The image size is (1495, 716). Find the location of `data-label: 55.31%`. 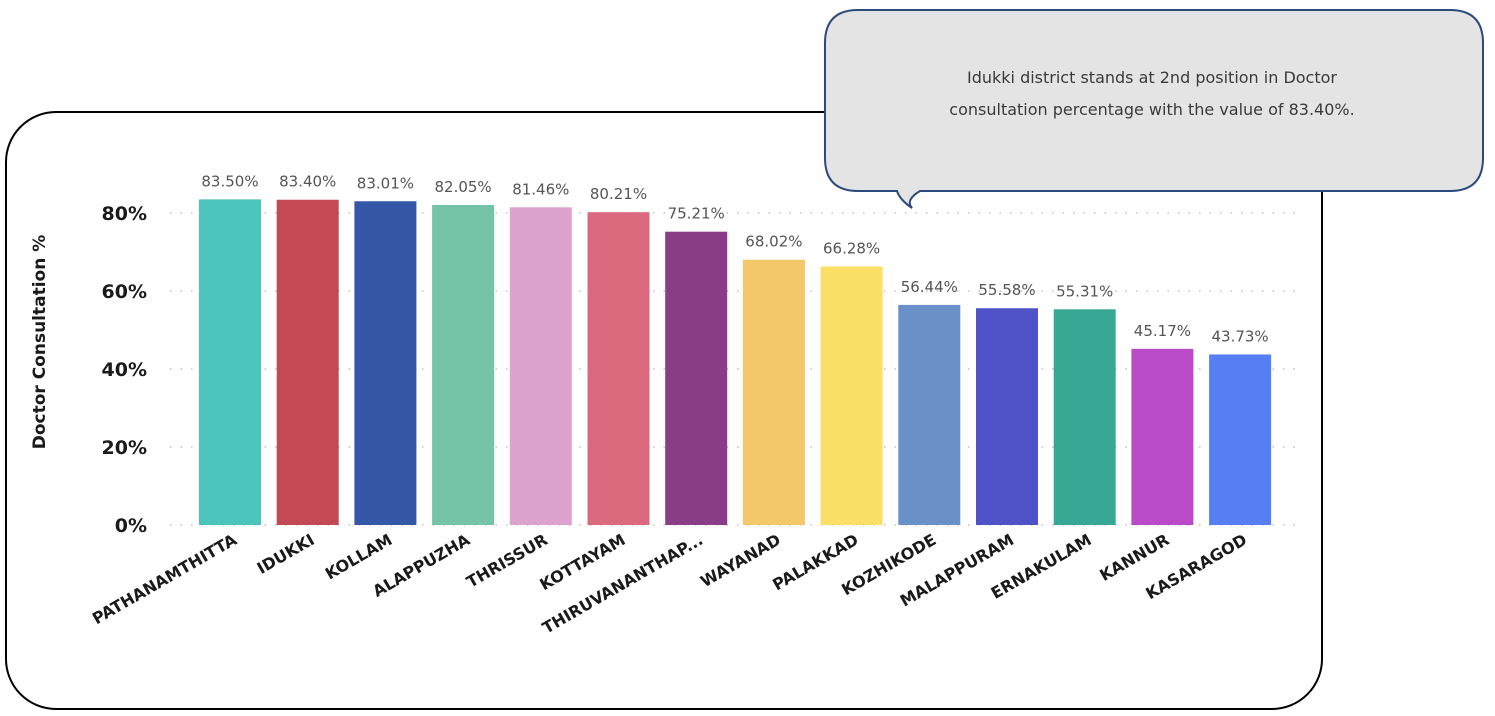

data-label: 55.31% is located at coordinates (1084, 291).